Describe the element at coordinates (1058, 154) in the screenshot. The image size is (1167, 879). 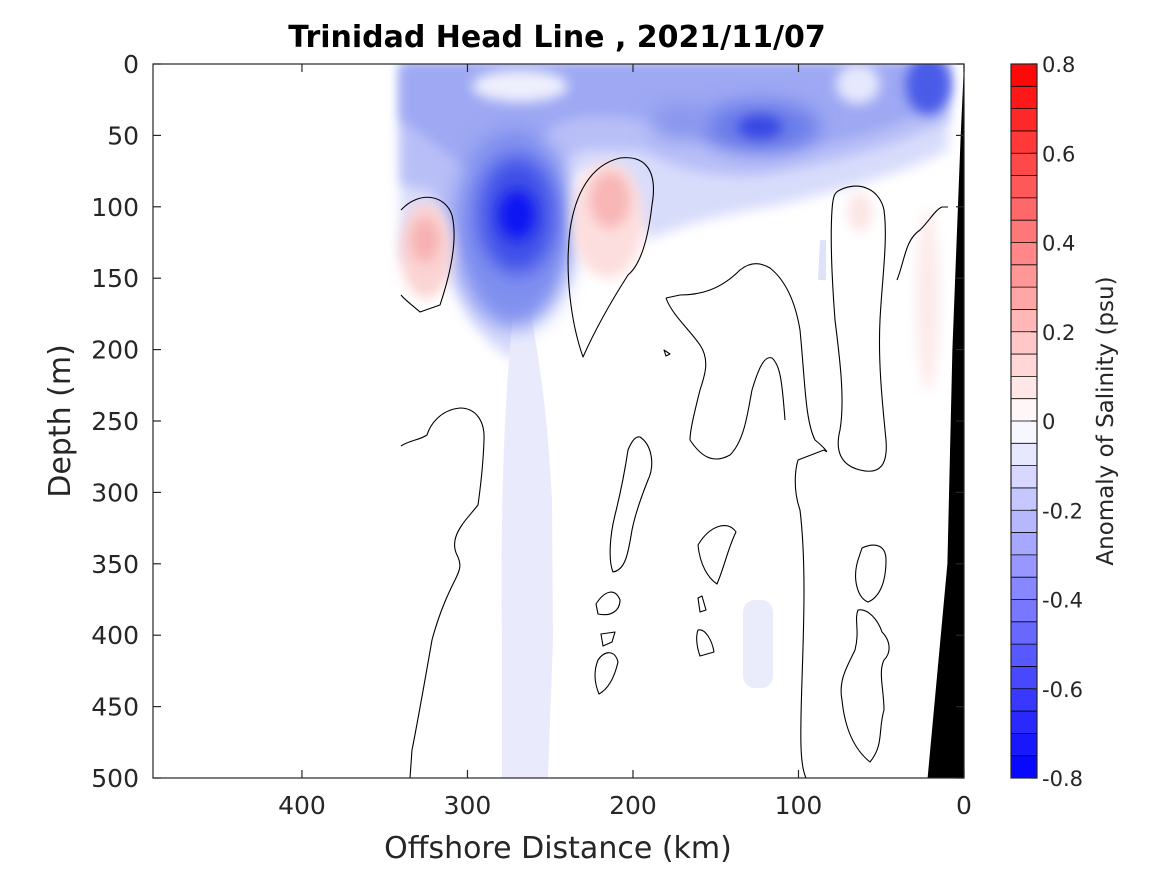
I see `colorbar-tick-label: 0.6` at that location.